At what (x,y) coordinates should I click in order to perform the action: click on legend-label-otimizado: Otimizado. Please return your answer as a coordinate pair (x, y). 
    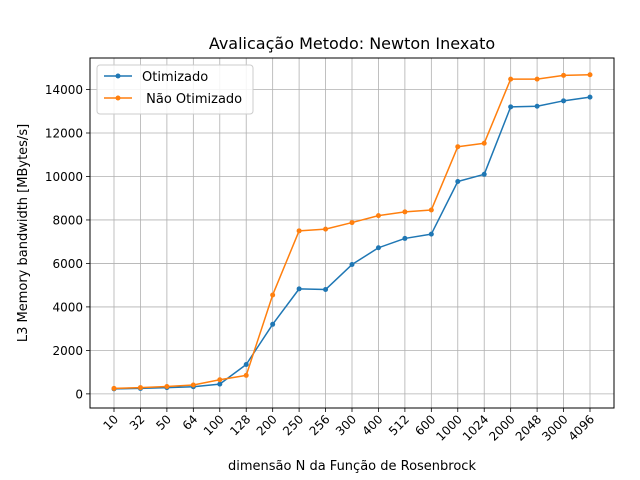
    Looking at the image, I should click on (175, 77).